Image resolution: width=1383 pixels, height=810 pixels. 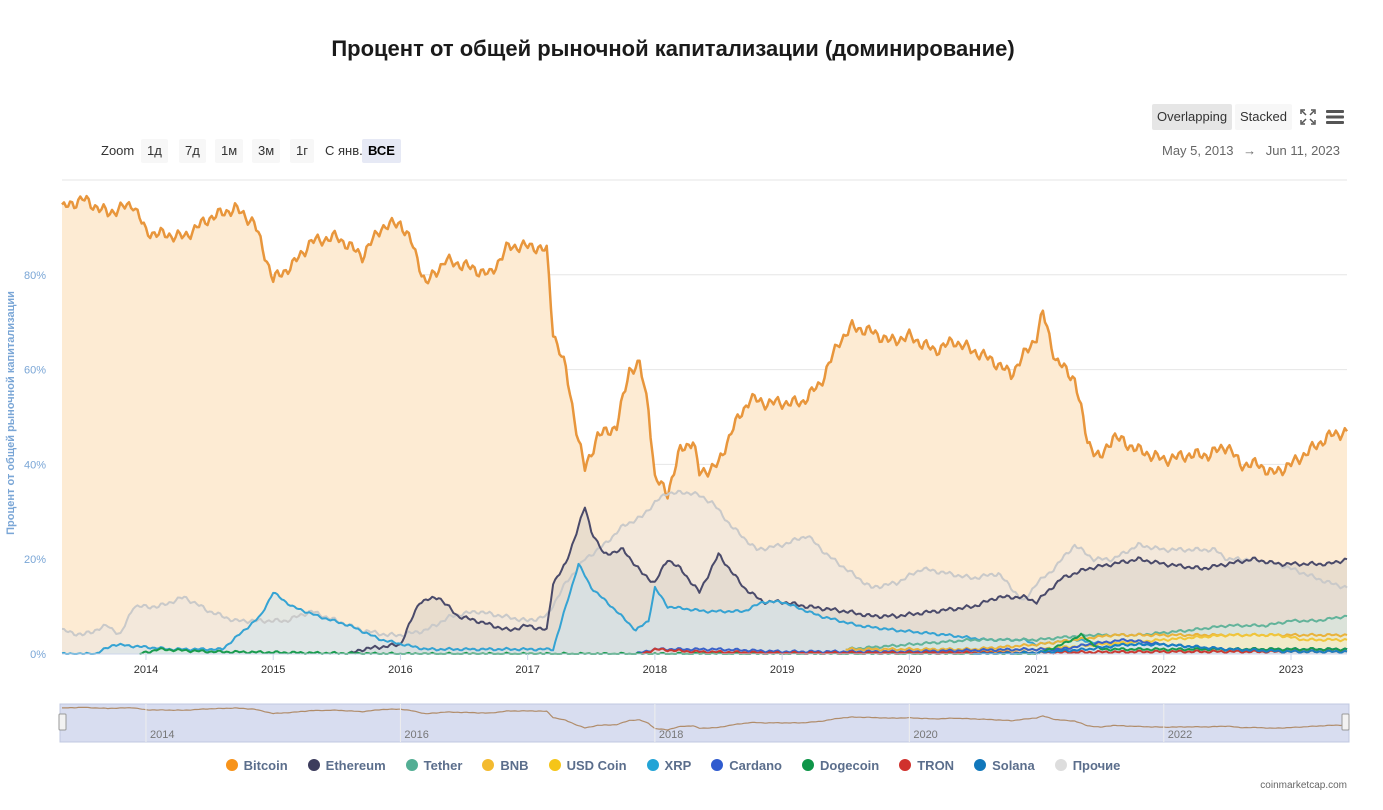 I want to click on navigator-series, so click(x=704, y=718).